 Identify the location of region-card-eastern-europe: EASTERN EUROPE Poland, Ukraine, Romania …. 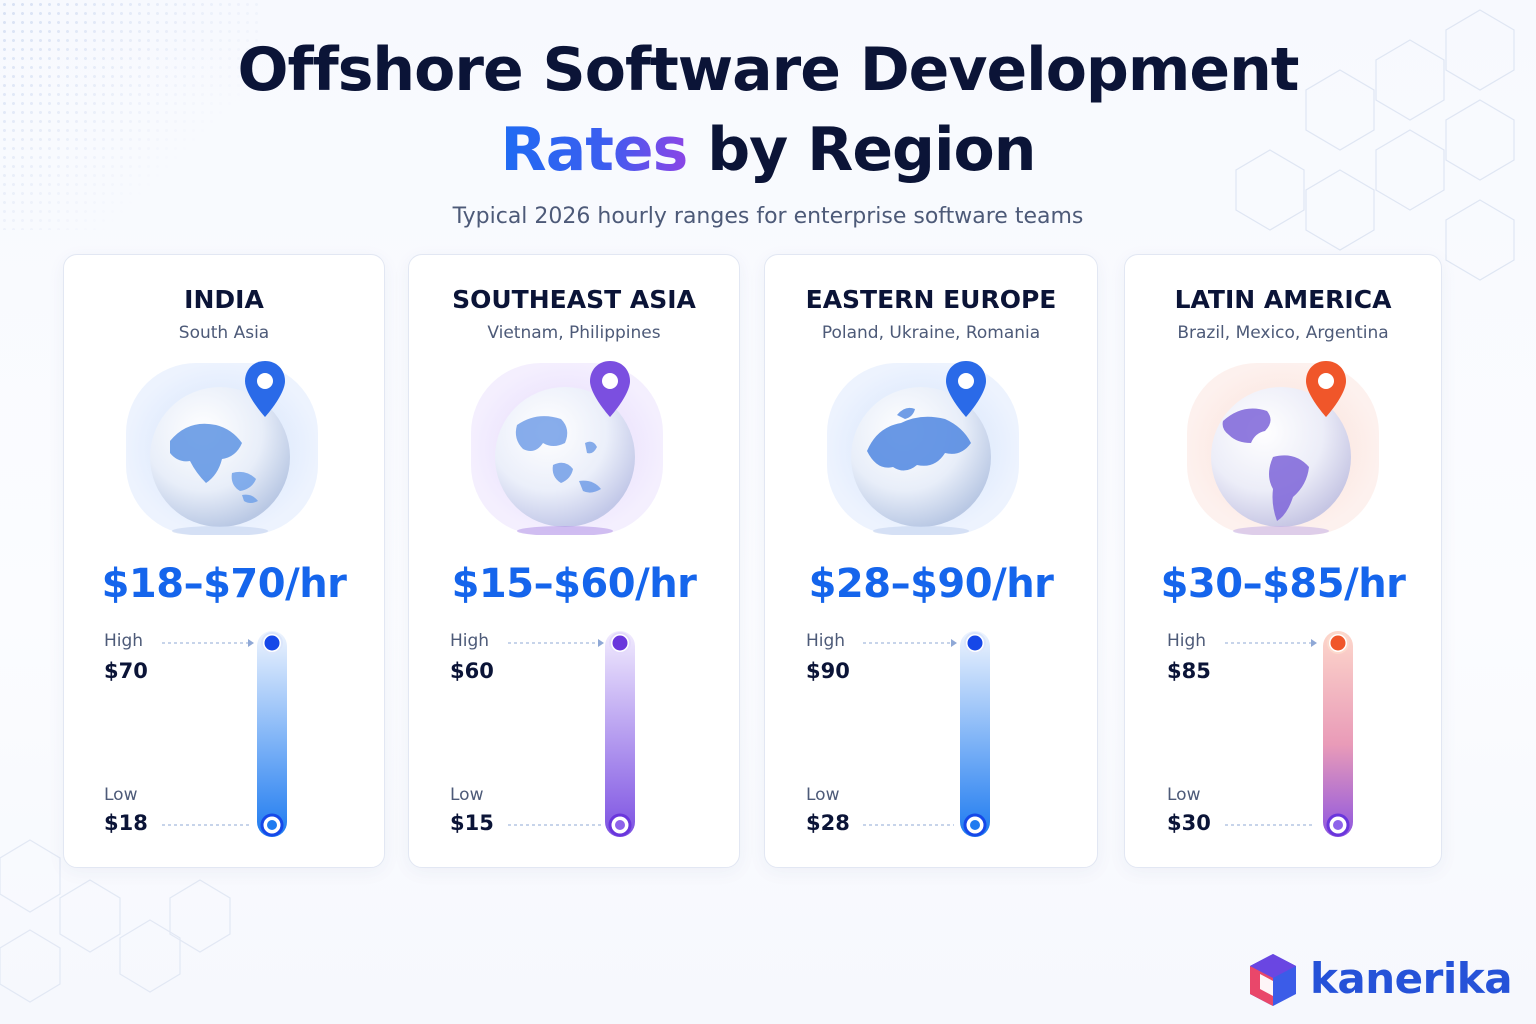
(931, 561).